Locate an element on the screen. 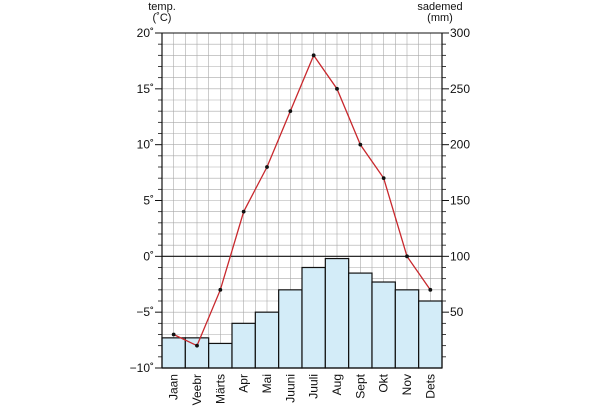  month-label: Mai is located at coordinates (267, 383).